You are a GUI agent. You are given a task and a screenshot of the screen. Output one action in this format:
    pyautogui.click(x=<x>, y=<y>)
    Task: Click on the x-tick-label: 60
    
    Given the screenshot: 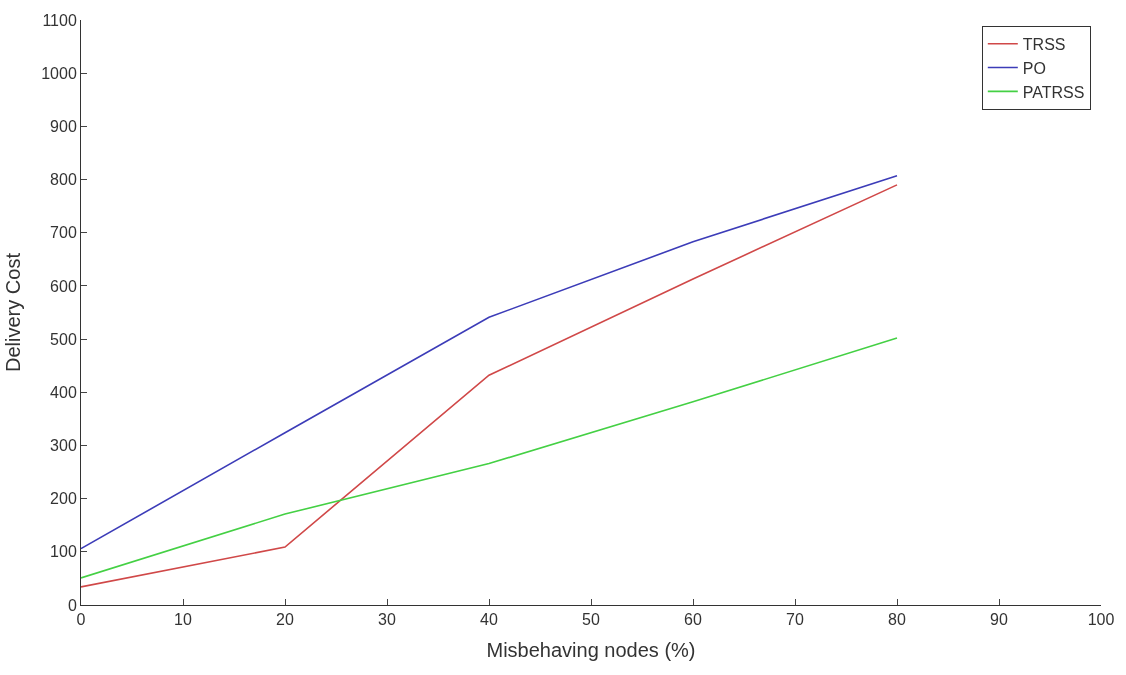 What is the action you would take?
    pyautogui.click(x=693, y=620)
    